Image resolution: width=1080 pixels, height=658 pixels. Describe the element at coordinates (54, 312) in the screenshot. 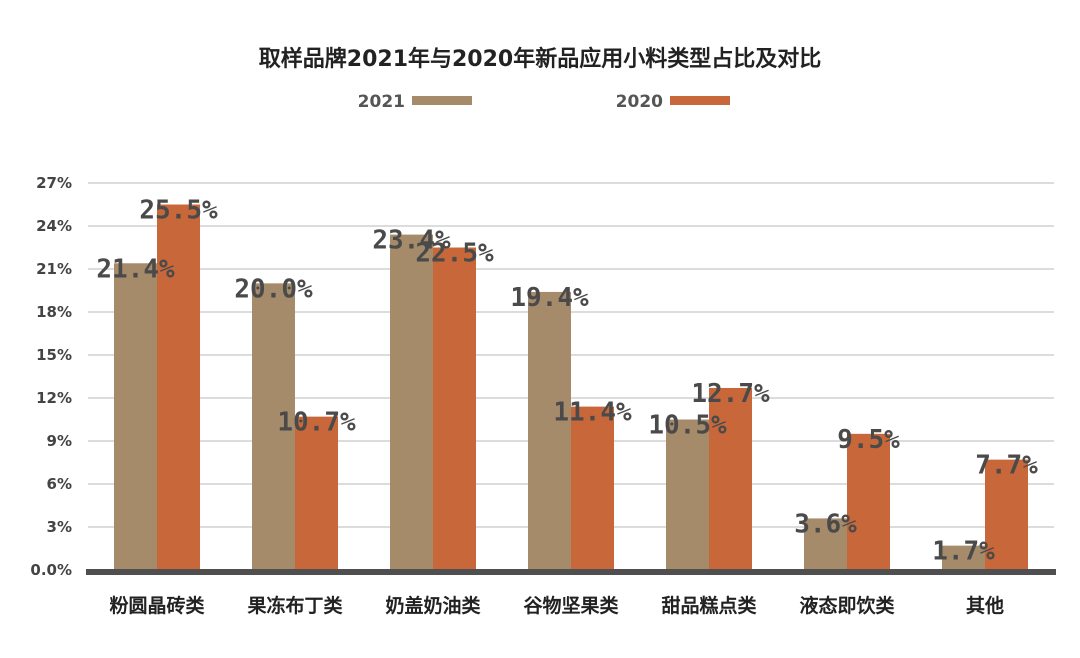

I see `y-tick-label: 18%` at that location.